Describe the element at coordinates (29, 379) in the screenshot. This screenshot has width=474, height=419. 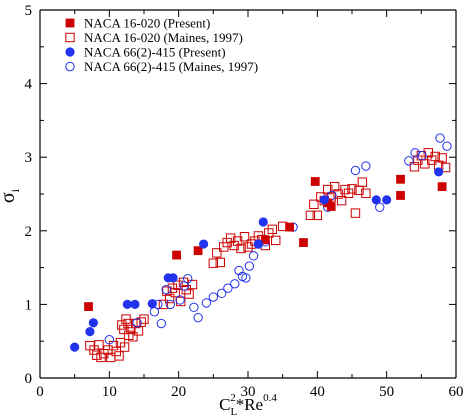
I see `y-tick-label: 0` at that location.